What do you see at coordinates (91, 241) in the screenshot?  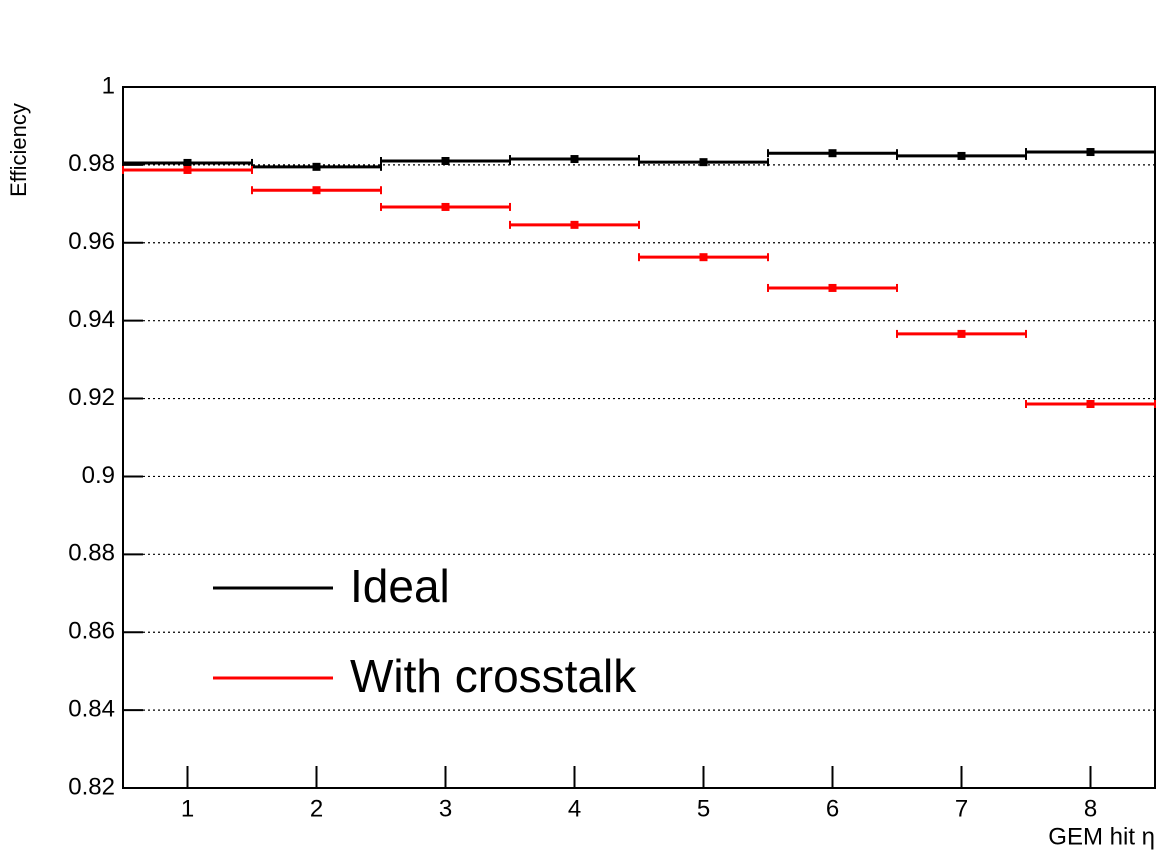 I see `y-tick-label: 0.96` at bounding box center [91, 241].